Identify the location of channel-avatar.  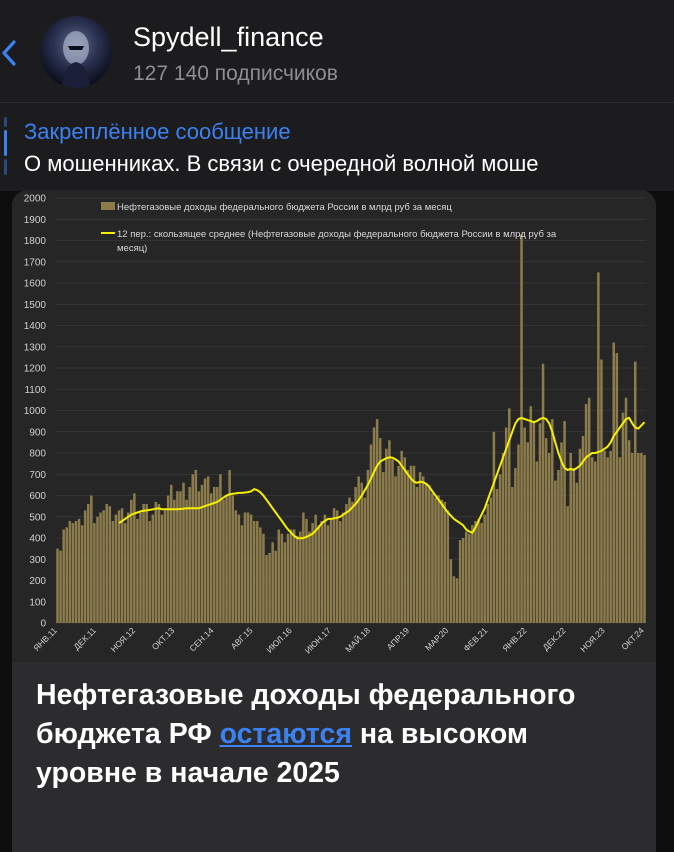
(76, 52).